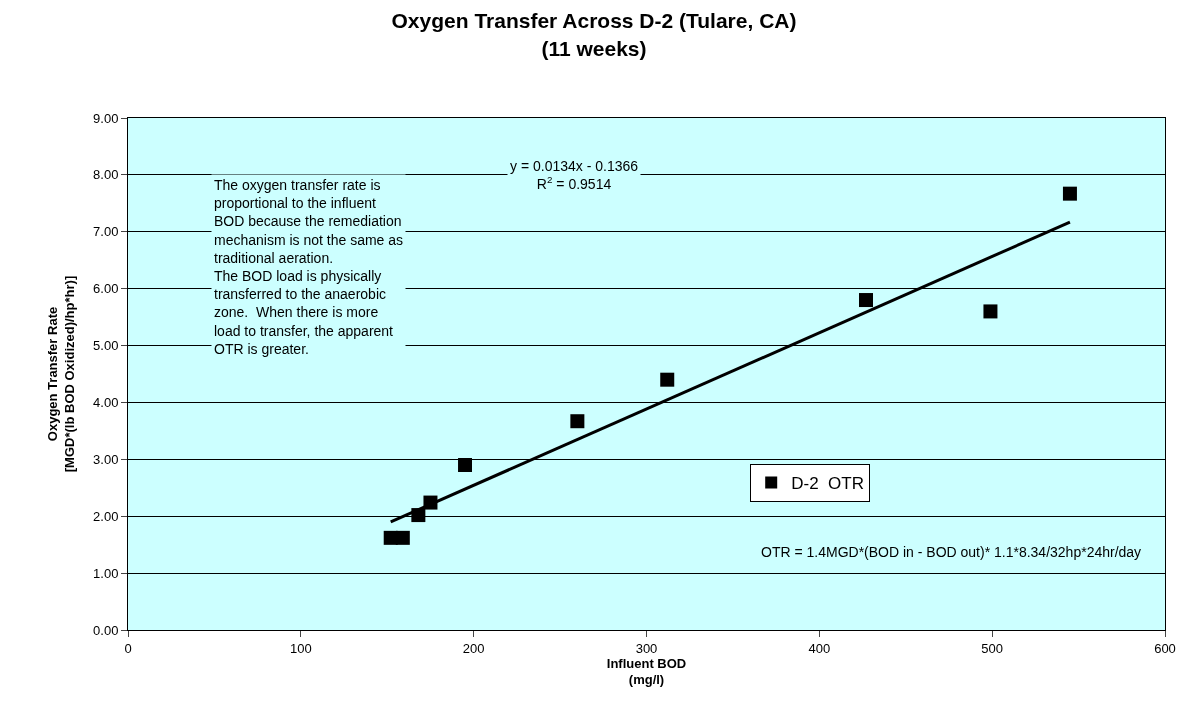 This screenshot has width=1188, height=710. Describe the element at coordinates (106, 402) in the screenshot. I see `y-tick-label: 4.00` at that location.